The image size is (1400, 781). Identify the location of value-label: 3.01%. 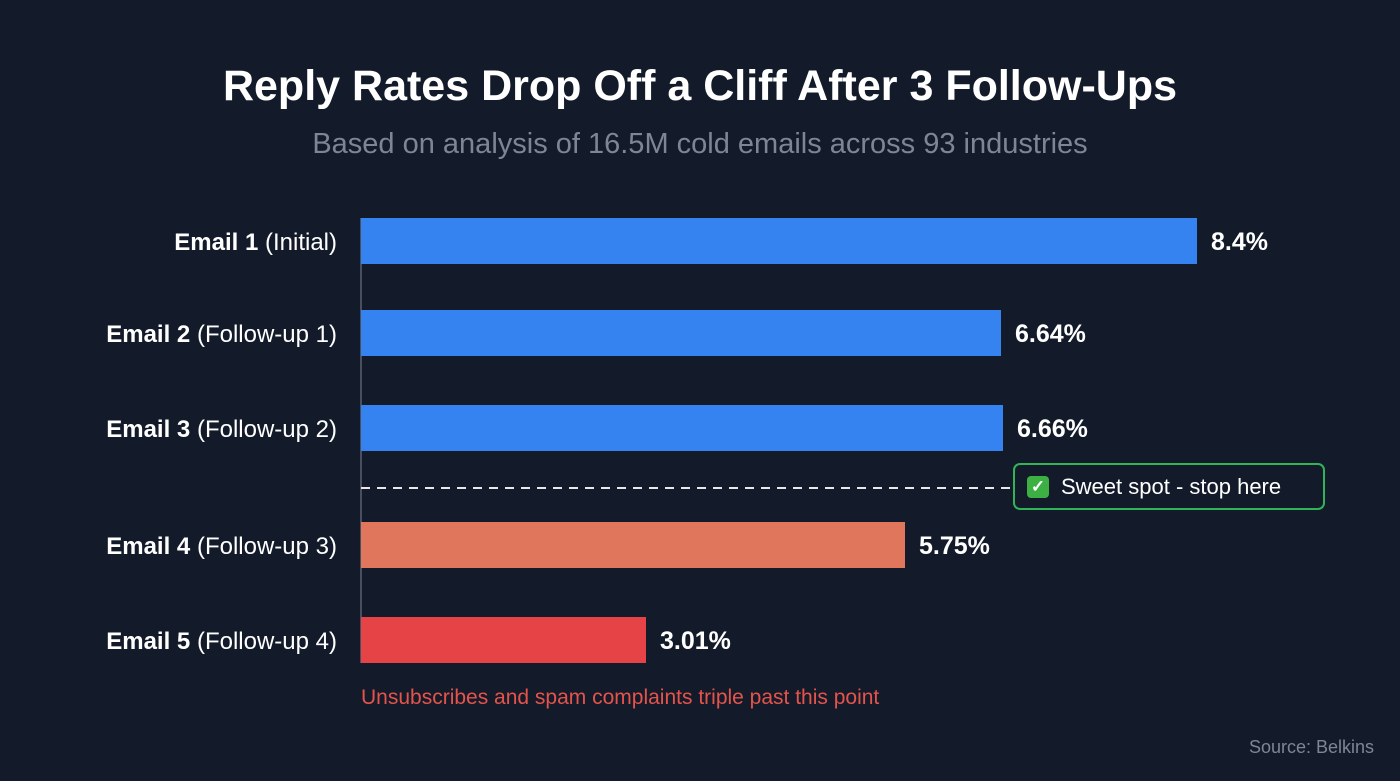
(695, 641).